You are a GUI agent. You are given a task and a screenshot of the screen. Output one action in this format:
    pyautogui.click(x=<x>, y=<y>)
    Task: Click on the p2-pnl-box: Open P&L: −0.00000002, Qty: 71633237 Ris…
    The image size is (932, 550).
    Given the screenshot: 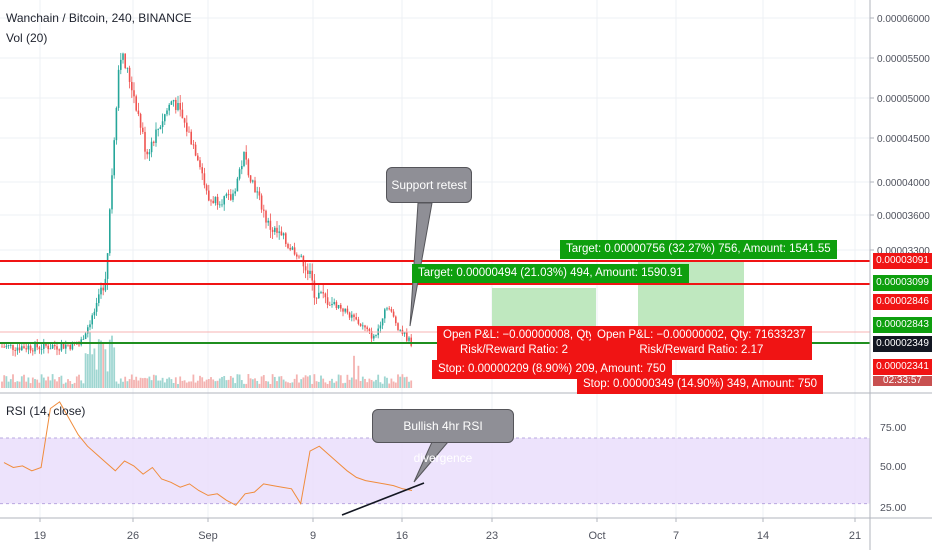 What is the action you would take?
    pyautogui.click(x=701, y=343)
    